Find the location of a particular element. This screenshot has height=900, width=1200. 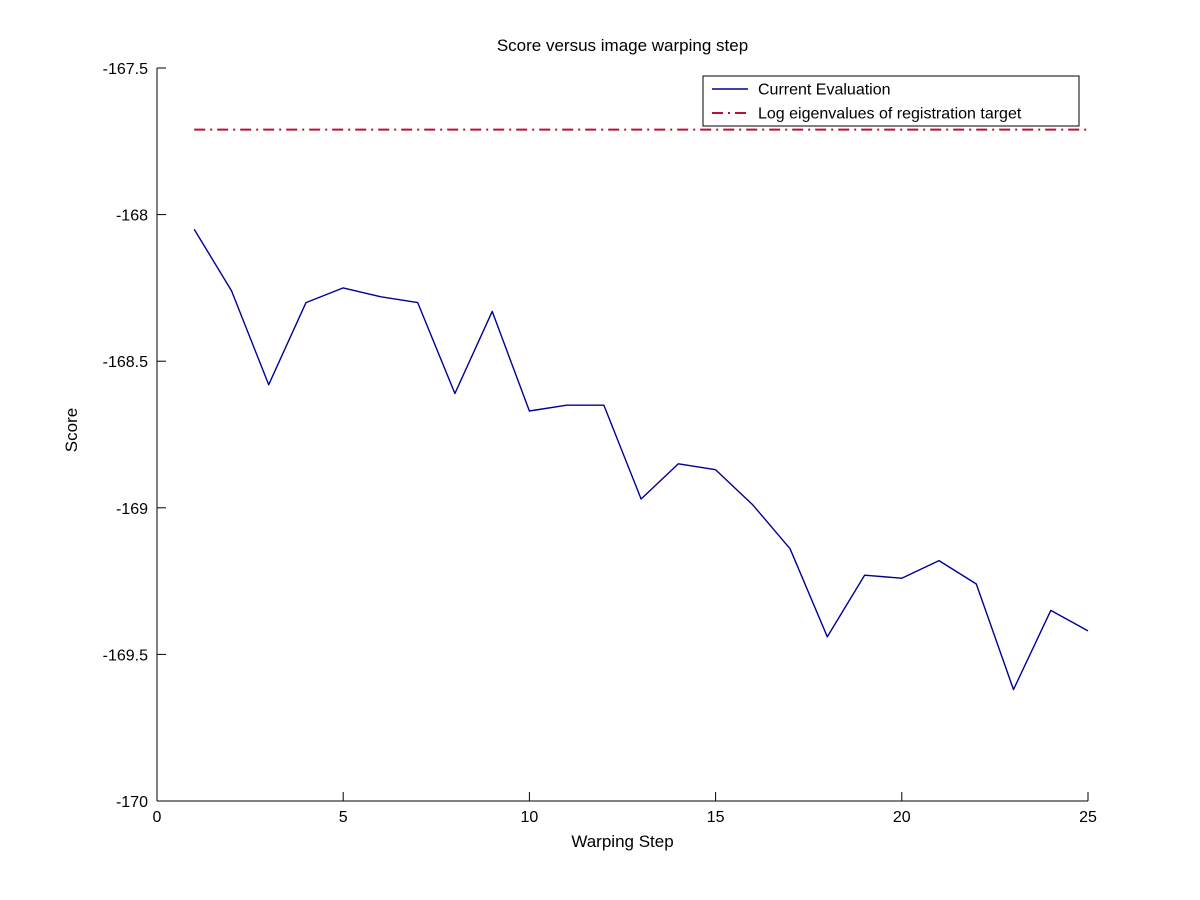

x-tick-label: 10 is located at coordinates (530, 817).